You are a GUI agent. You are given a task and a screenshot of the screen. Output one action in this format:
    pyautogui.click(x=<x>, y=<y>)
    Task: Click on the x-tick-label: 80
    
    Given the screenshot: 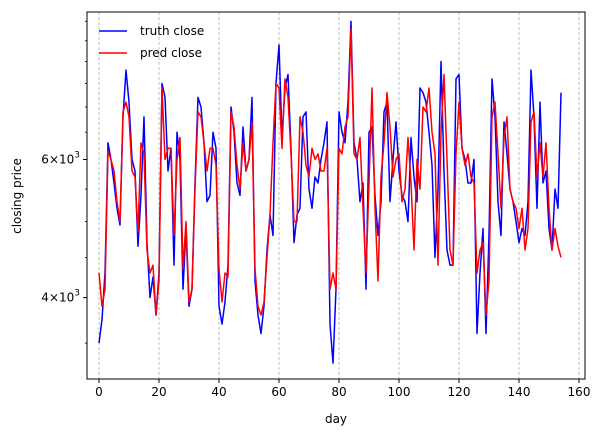 What is the action you would take?
    pyautogui.click(x=338, y=392)
    